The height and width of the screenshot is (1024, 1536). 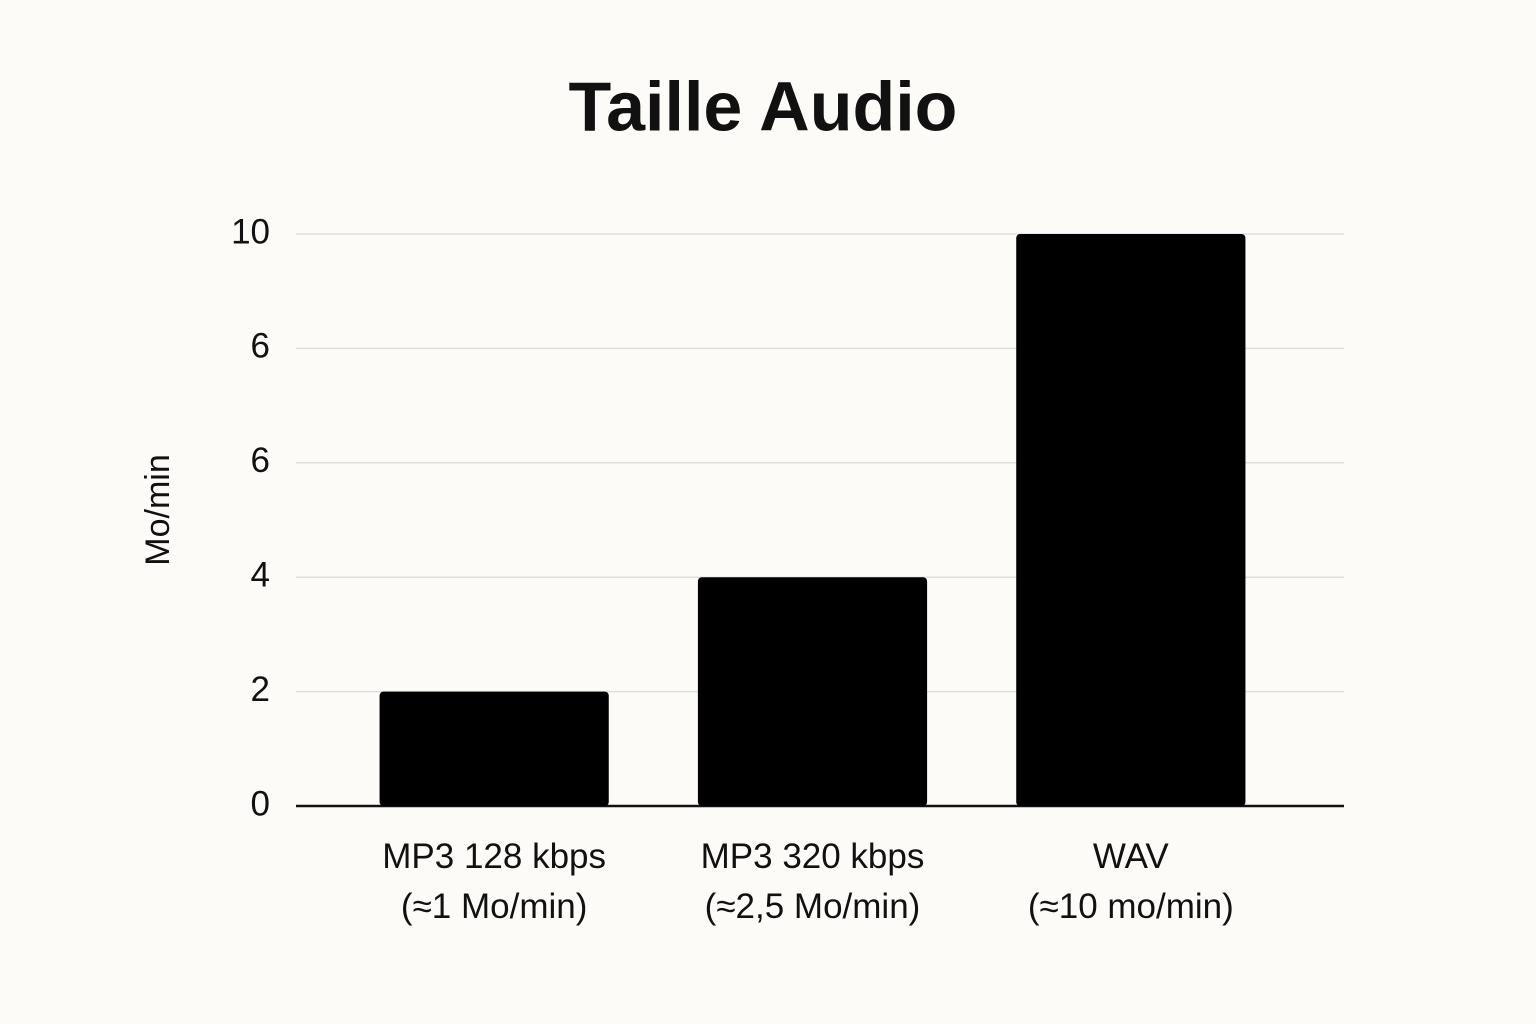 What do you see at coordinates (812, 881) in the screenshot?
I see `x-tick-label: MP3 320 kbps (≈2,5 Mo/min)` at bounding box center [812, 881].